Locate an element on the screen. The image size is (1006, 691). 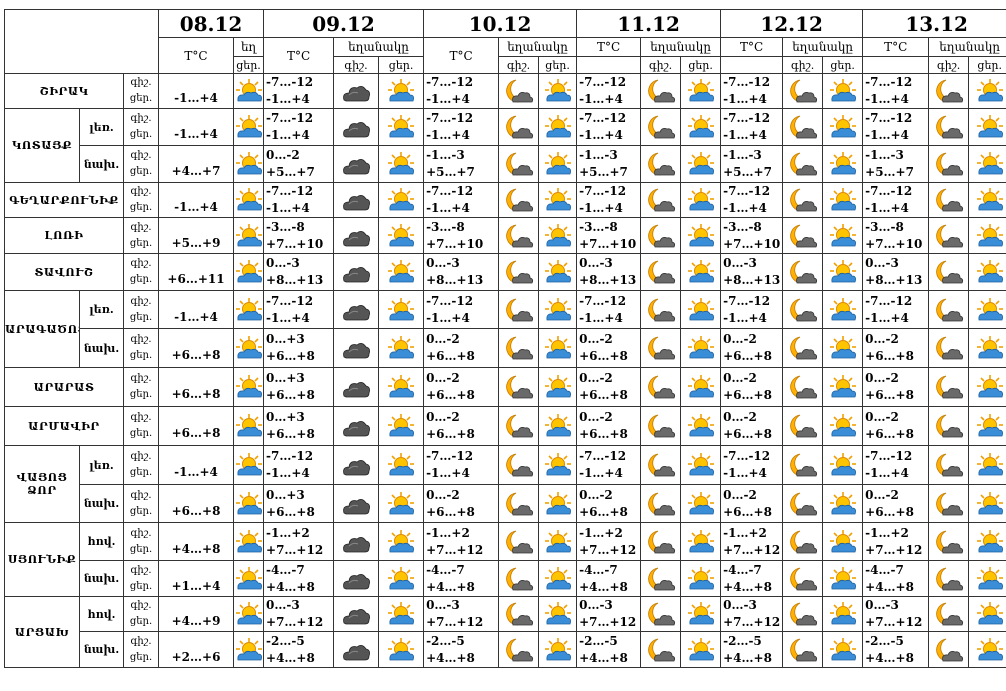
day-temp: +4…+8 is located at coordinates (290, 657).